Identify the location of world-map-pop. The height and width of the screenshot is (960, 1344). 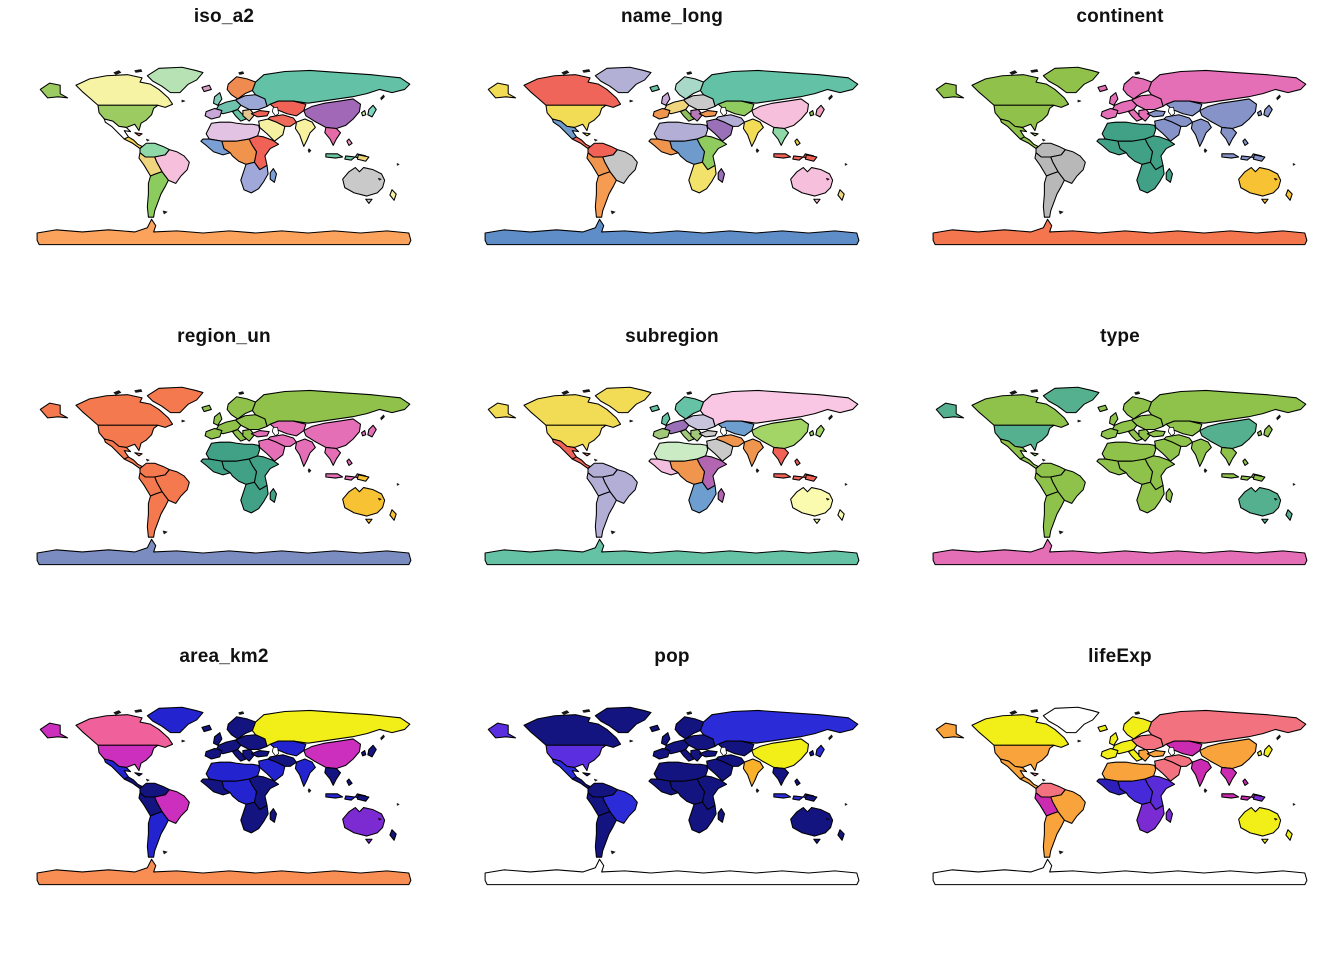
(672, 796).